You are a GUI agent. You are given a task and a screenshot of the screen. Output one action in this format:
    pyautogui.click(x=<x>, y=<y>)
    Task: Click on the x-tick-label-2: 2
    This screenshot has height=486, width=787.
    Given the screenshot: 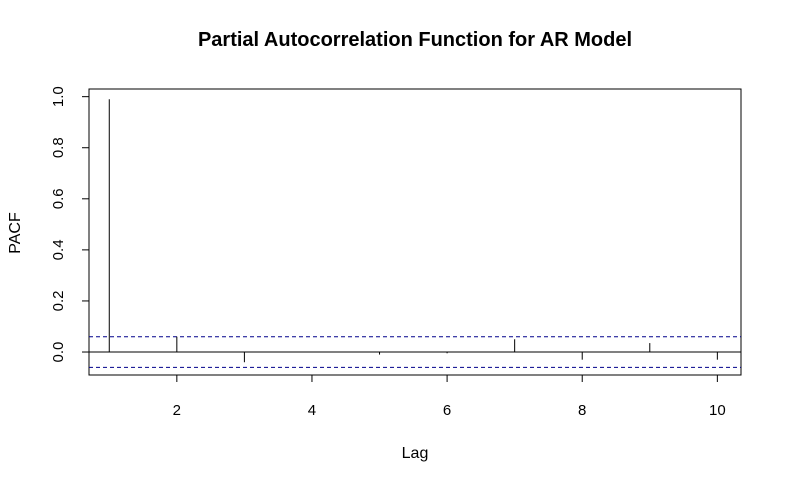 What is the action you would take?
    pyautogui.click(x=177, y=410)
    